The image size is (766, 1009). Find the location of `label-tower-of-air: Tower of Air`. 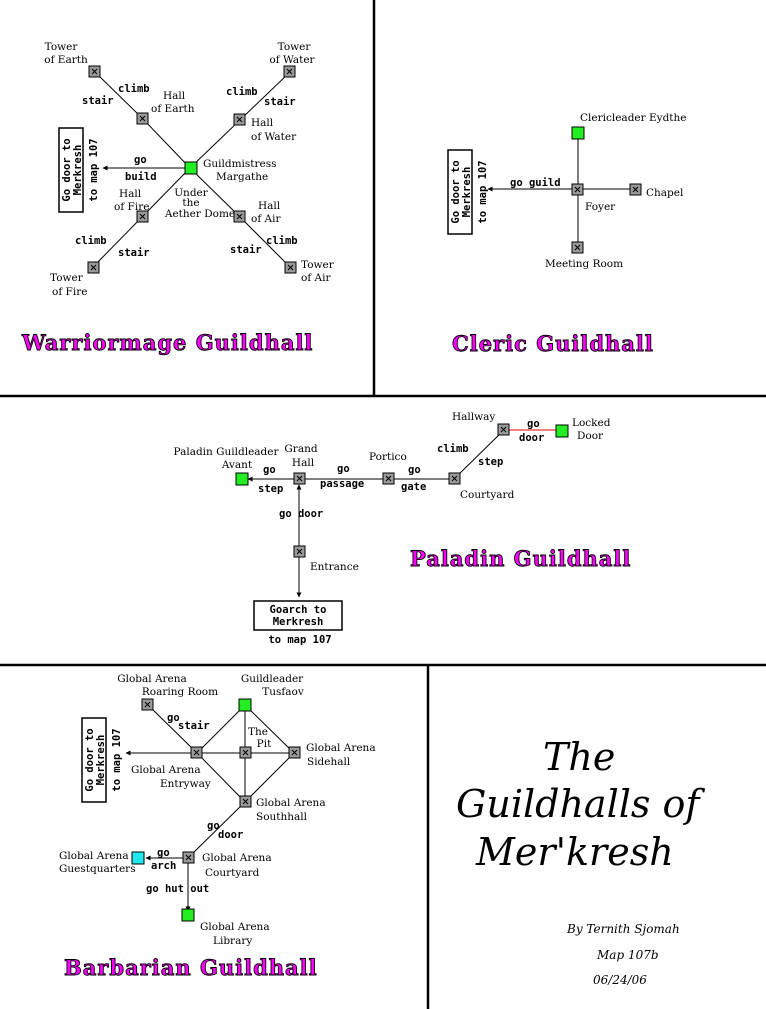

label-tower-of-air: Tower of Air is located at coordinates (318, 271).